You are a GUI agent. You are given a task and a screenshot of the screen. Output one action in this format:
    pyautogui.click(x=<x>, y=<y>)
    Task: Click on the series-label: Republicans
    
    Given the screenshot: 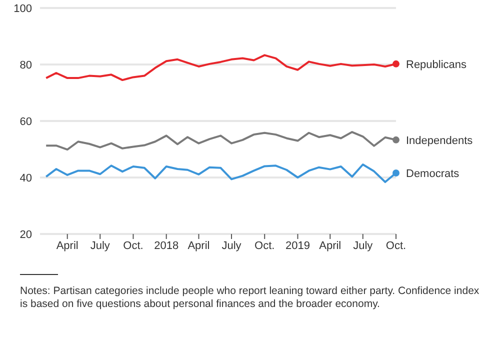 What is the action you would take?
    pyautogui.click(x=437, y=64)
    